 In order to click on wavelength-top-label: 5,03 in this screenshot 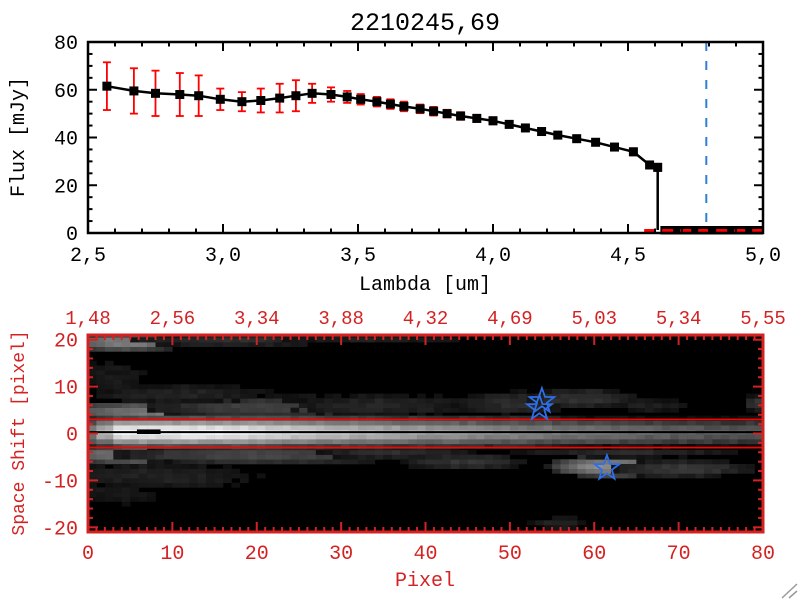, I will do `click(594, 319)`.